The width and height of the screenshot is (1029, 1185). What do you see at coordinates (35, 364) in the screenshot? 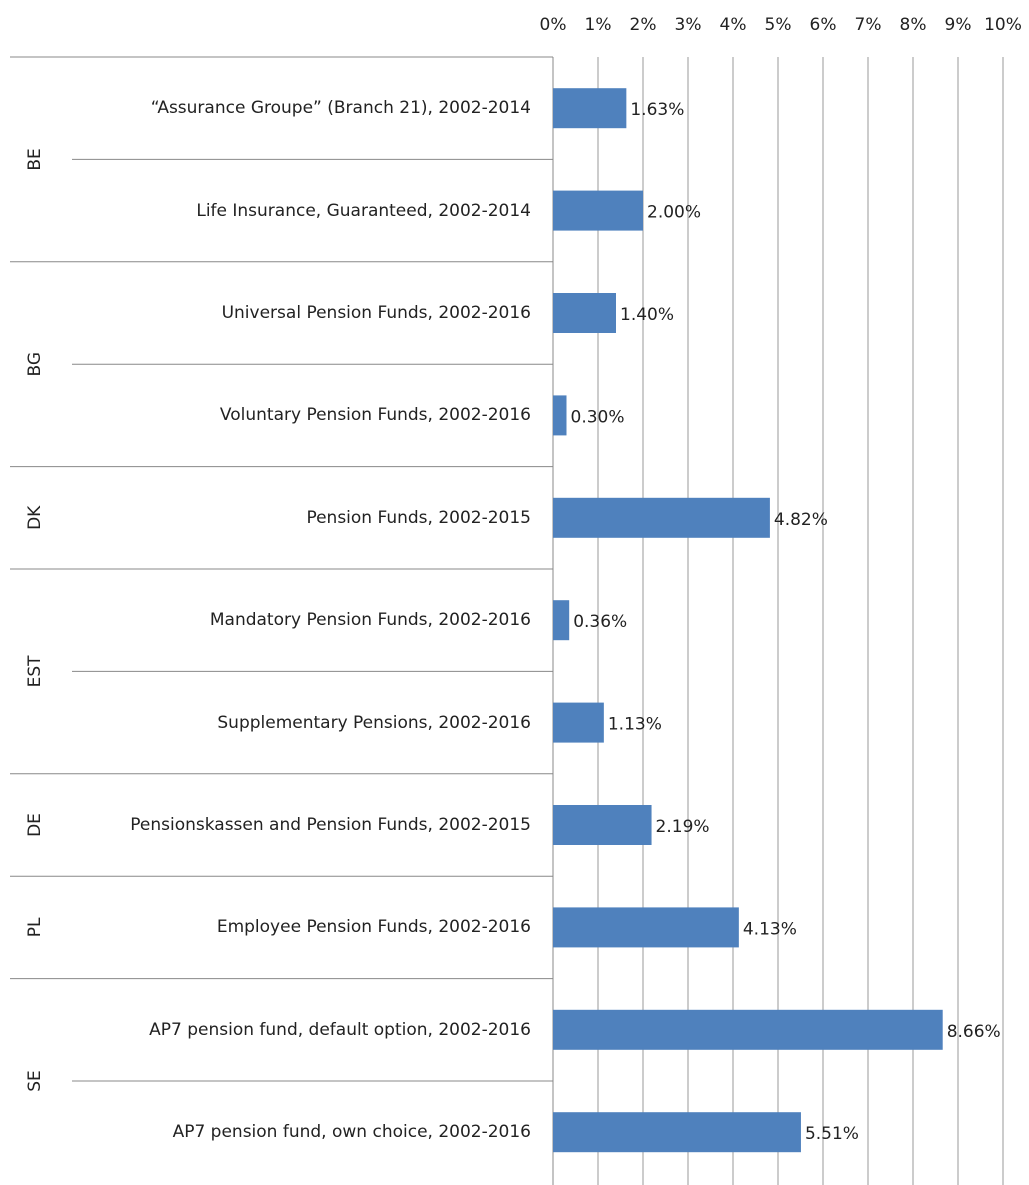
I see `group-label: BG` at bounding box center [35, 364].